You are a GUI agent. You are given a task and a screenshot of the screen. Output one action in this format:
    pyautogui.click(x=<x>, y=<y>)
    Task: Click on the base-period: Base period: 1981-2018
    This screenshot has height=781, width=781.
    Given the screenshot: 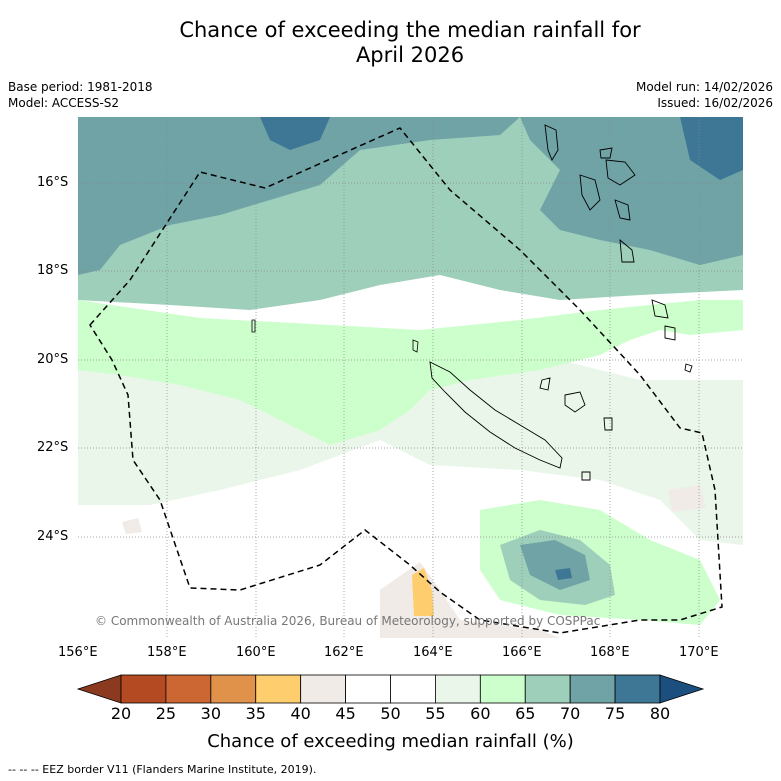 What is the action you would take?
    pyautogui.click(x=80, y=87)
    